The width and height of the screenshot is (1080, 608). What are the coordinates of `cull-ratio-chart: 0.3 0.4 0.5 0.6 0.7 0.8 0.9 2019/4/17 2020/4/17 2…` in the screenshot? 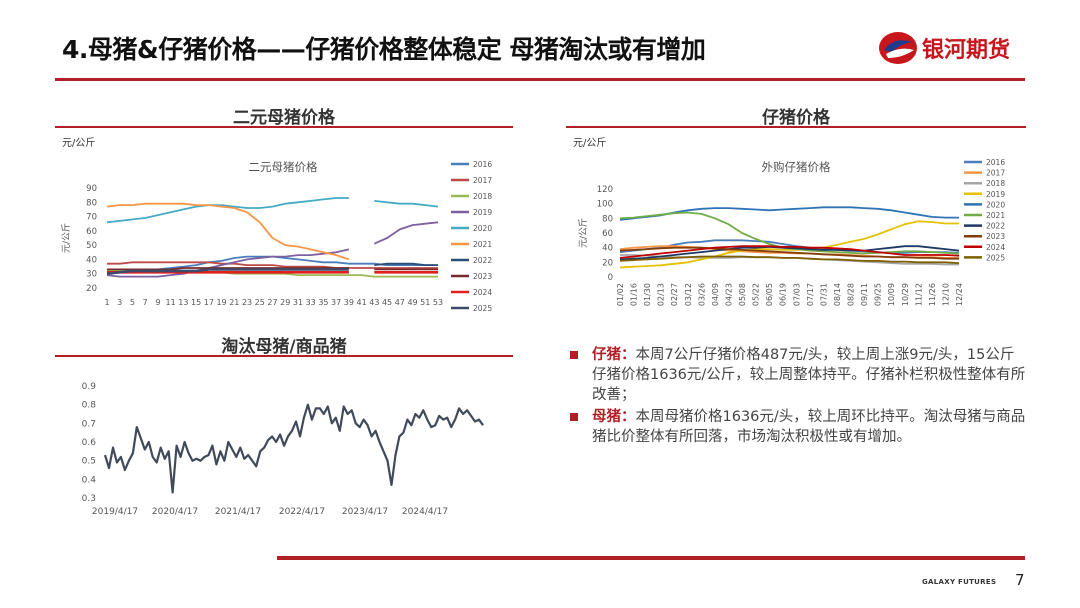 It's located at (283, 449).